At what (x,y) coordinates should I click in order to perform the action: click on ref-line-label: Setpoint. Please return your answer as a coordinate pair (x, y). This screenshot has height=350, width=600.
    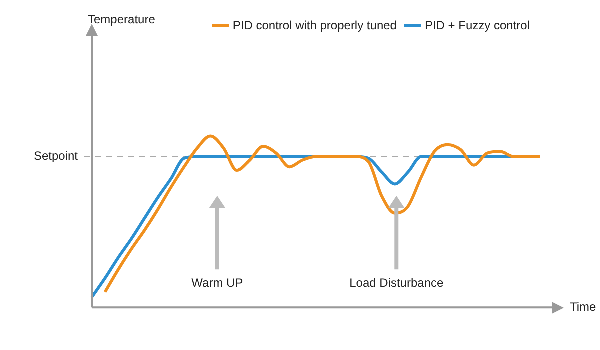
    Looking at the image, I should click on (56, 156).